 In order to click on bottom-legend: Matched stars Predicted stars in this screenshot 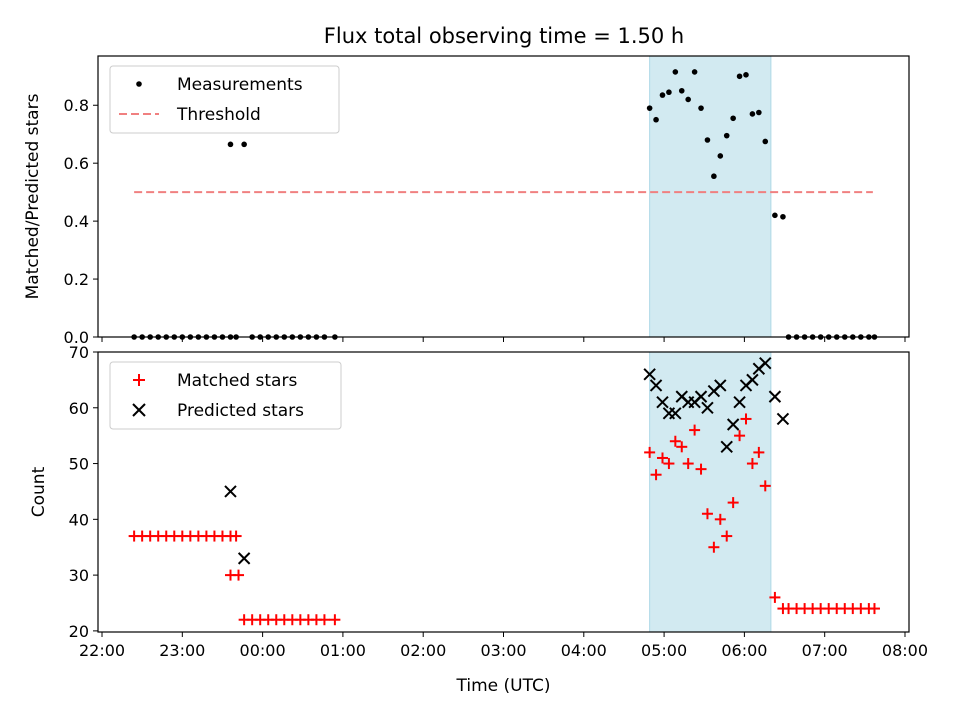, I will do `click(225, 395)`.